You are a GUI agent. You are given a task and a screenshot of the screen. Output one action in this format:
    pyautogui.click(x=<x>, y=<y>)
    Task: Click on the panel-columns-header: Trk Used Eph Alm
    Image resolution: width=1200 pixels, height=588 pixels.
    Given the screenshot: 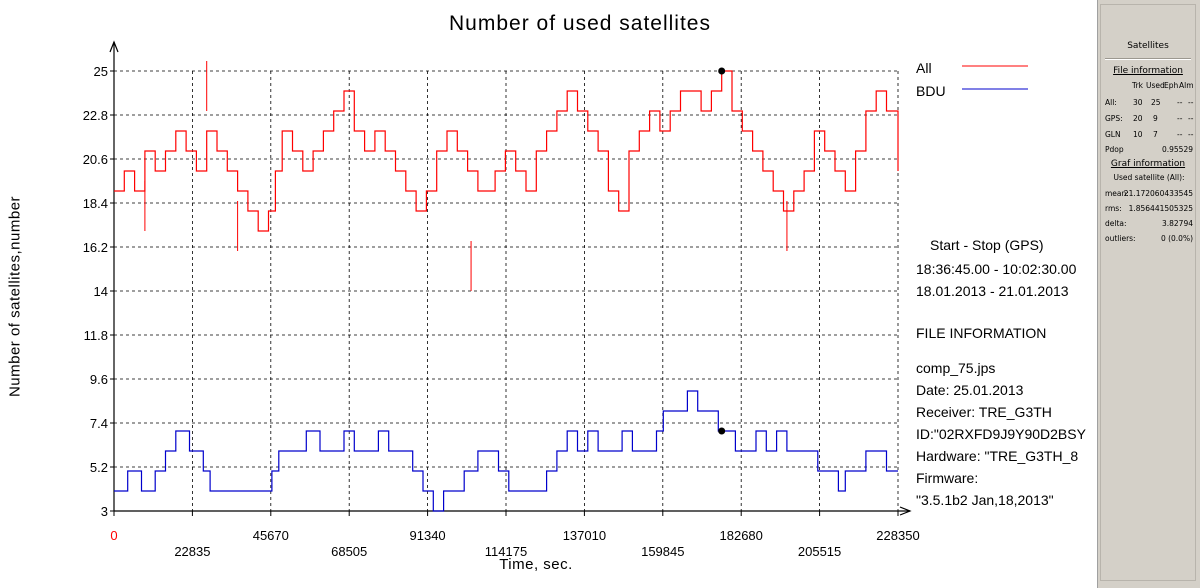 What is the action you would take?
    pyautogui.click(x=1149, y=86)
    